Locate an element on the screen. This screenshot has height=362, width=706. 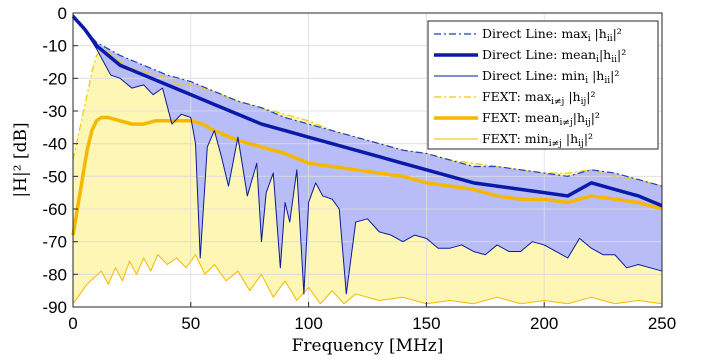
x-tick-label: 150 is located at coordinates (426, 323).